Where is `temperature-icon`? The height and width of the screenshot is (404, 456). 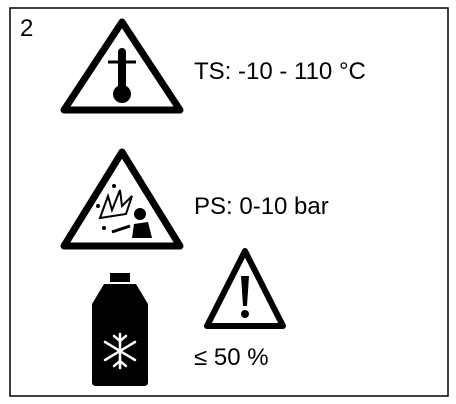 temperature-icon is located at coordinates (122, 66).